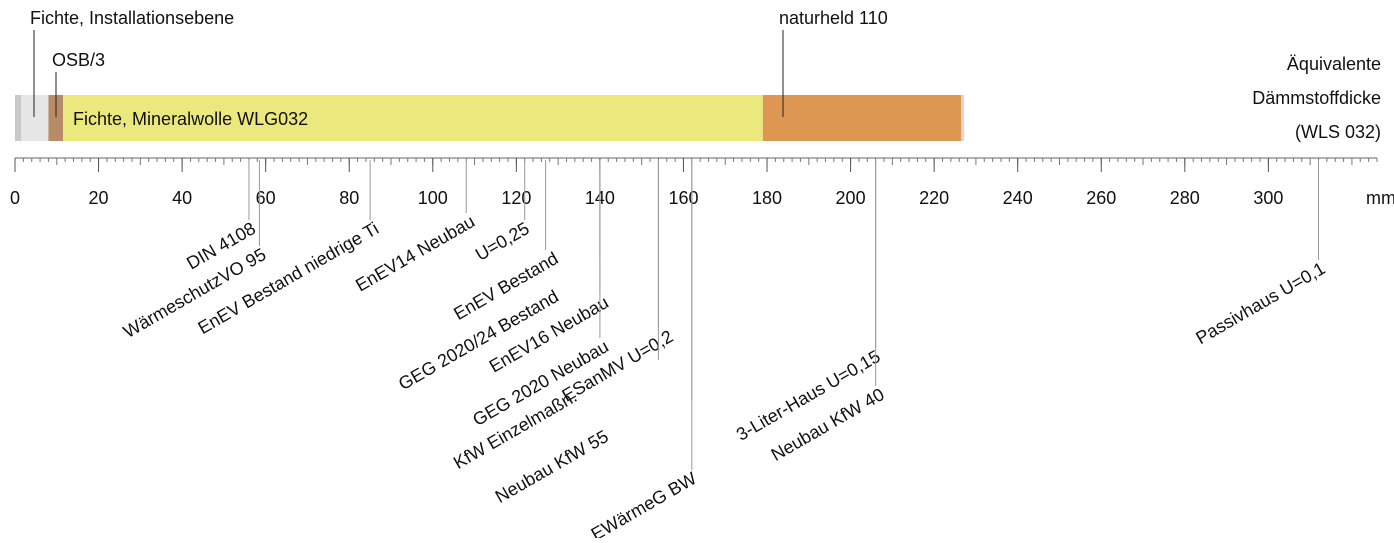 The height and width of the screenshot is (543, 1394). I want to click on layer-label: naturheld 110, so click(833, 18).